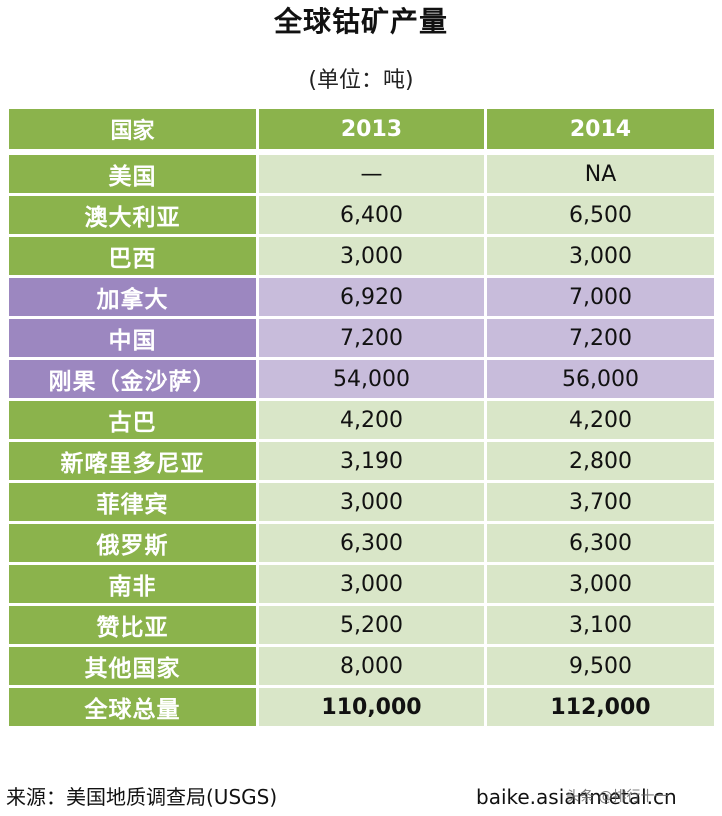 This screenshot has width=722, height=816. I want to click on table-row: 巴西 3,000 3,000, so click(361, 256).